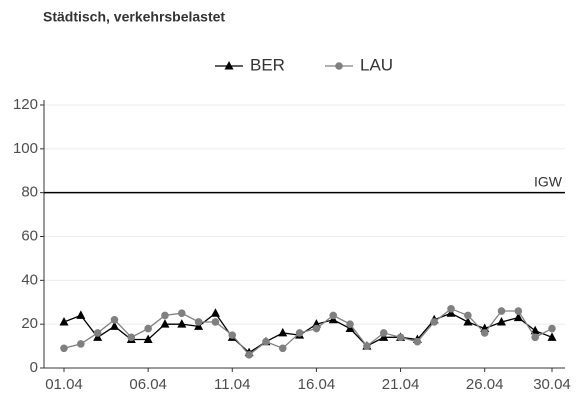 Image resolution: width=583 pixels, height=406 pixels. Describe the element at coordinates (267, 64) in the screenshot. I see `legend-label: BER` at that location.